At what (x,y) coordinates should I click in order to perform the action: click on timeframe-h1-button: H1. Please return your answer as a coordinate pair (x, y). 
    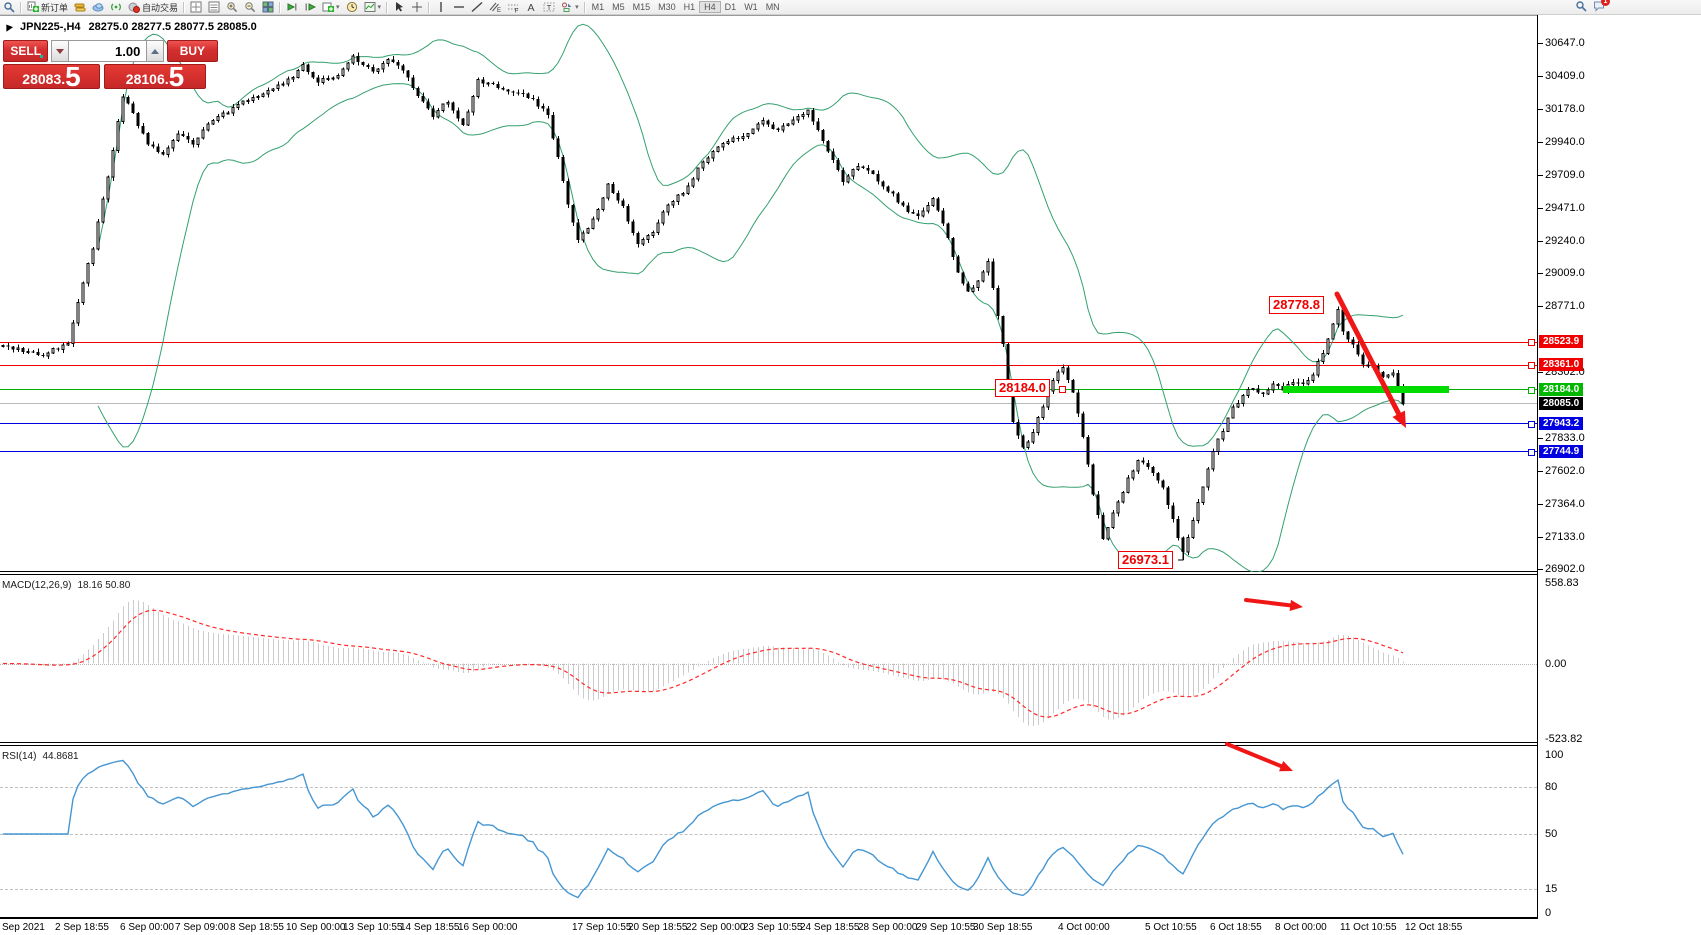
    Looking at the image, I should click on (689, 7).